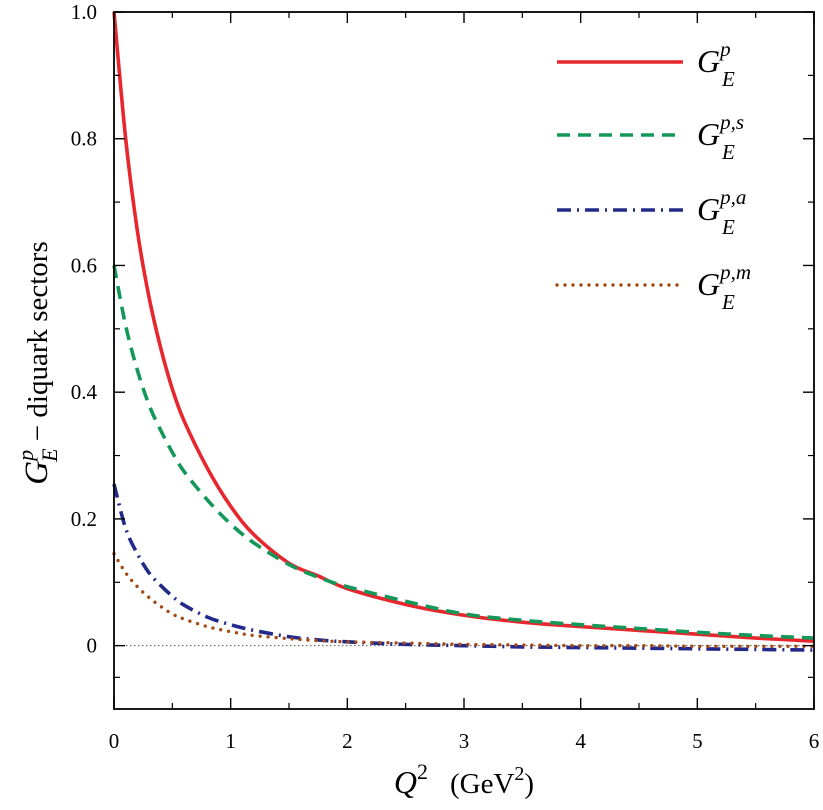 This screenshot has width=823, height=810. What do you see at coordinates (38, 344) in the screenshot?
I see `y-axis-title-rest: − diquark sectors` at bounding box center [38, 344].